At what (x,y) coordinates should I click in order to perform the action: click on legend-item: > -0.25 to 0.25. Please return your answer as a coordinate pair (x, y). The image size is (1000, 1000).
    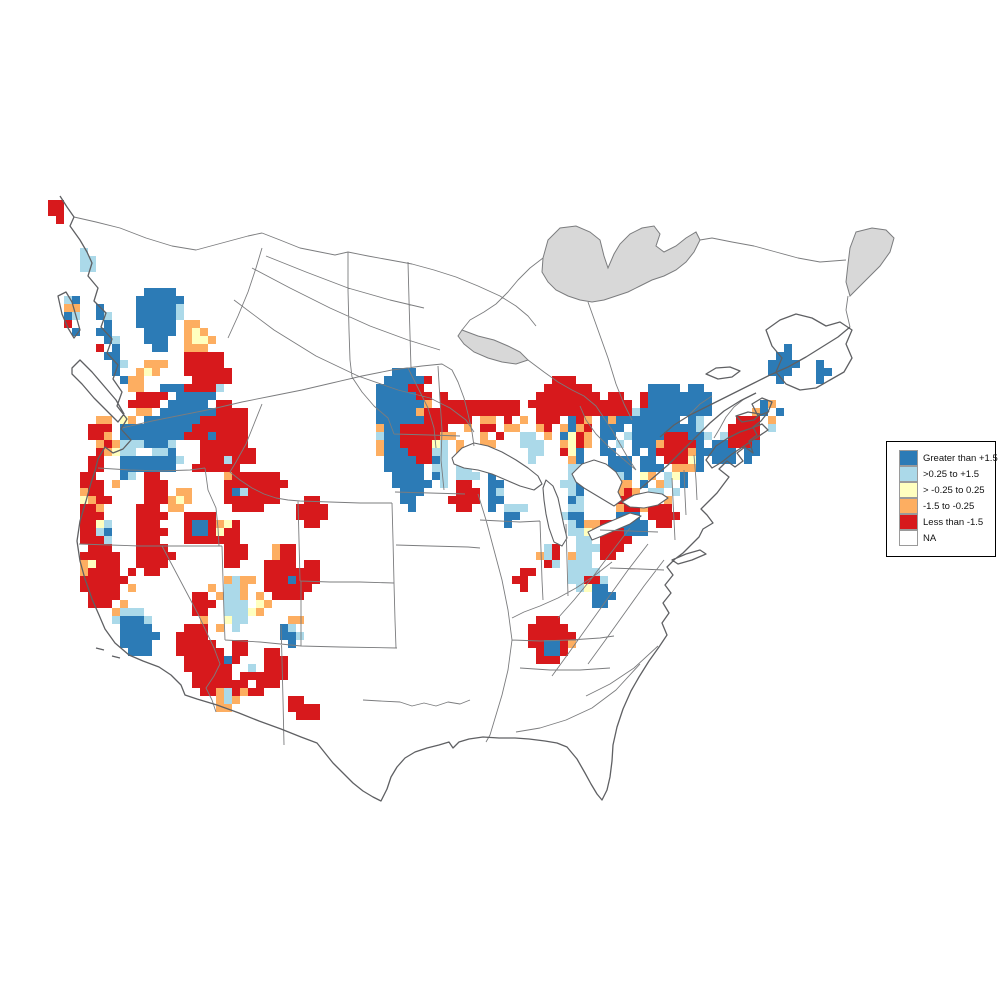
    Looking at the image, I should click on (947, 490).